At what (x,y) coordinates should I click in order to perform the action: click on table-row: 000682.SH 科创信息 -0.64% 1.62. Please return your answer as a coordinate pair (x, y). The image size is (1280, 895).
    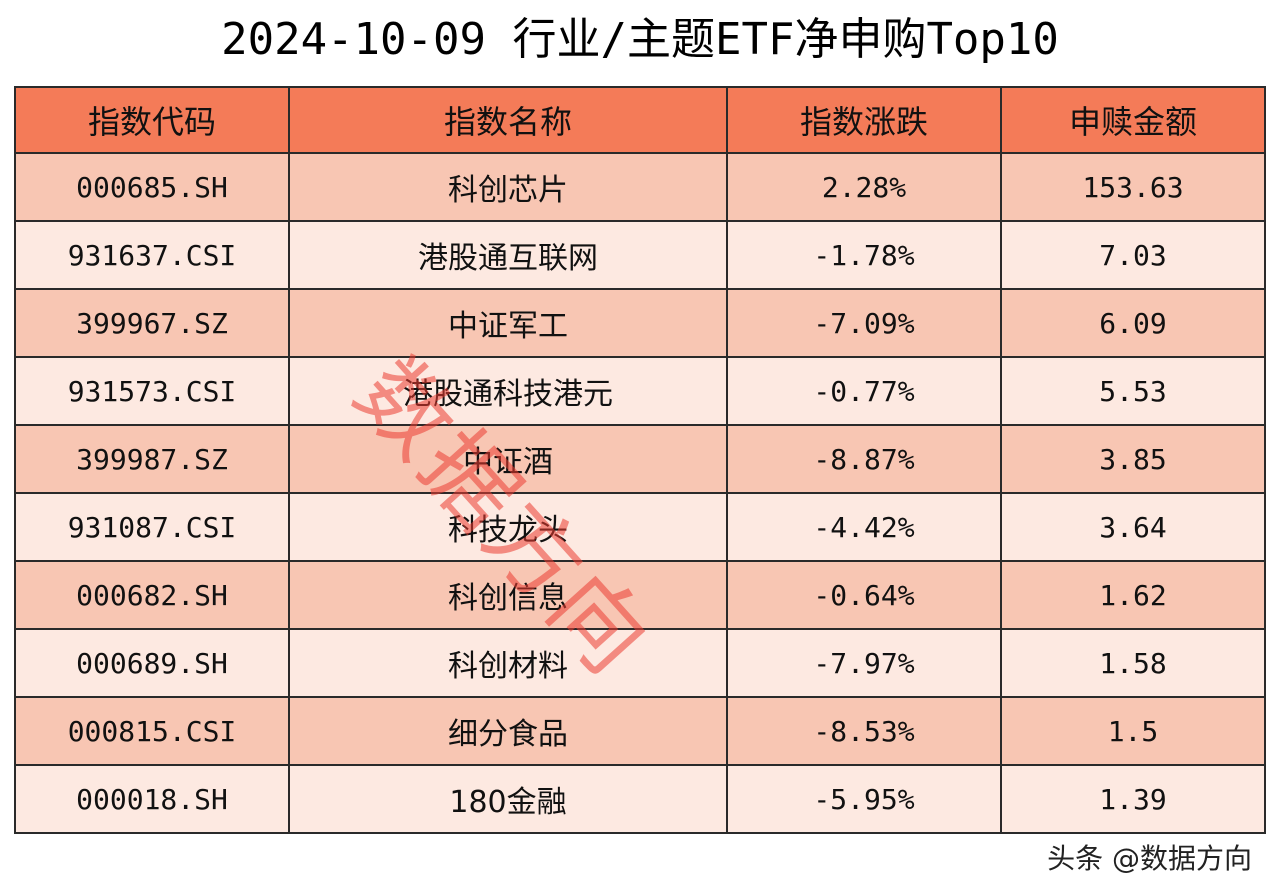
    Looking at the image, I should click on (640, 595).